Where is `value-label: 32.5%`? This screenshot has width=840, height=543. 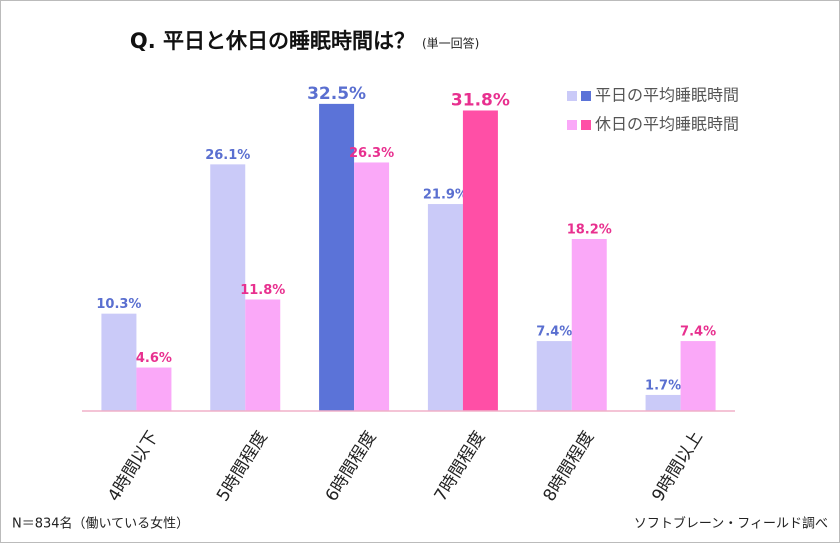 value-label: 32.5% is located at coordinates (336, 94).